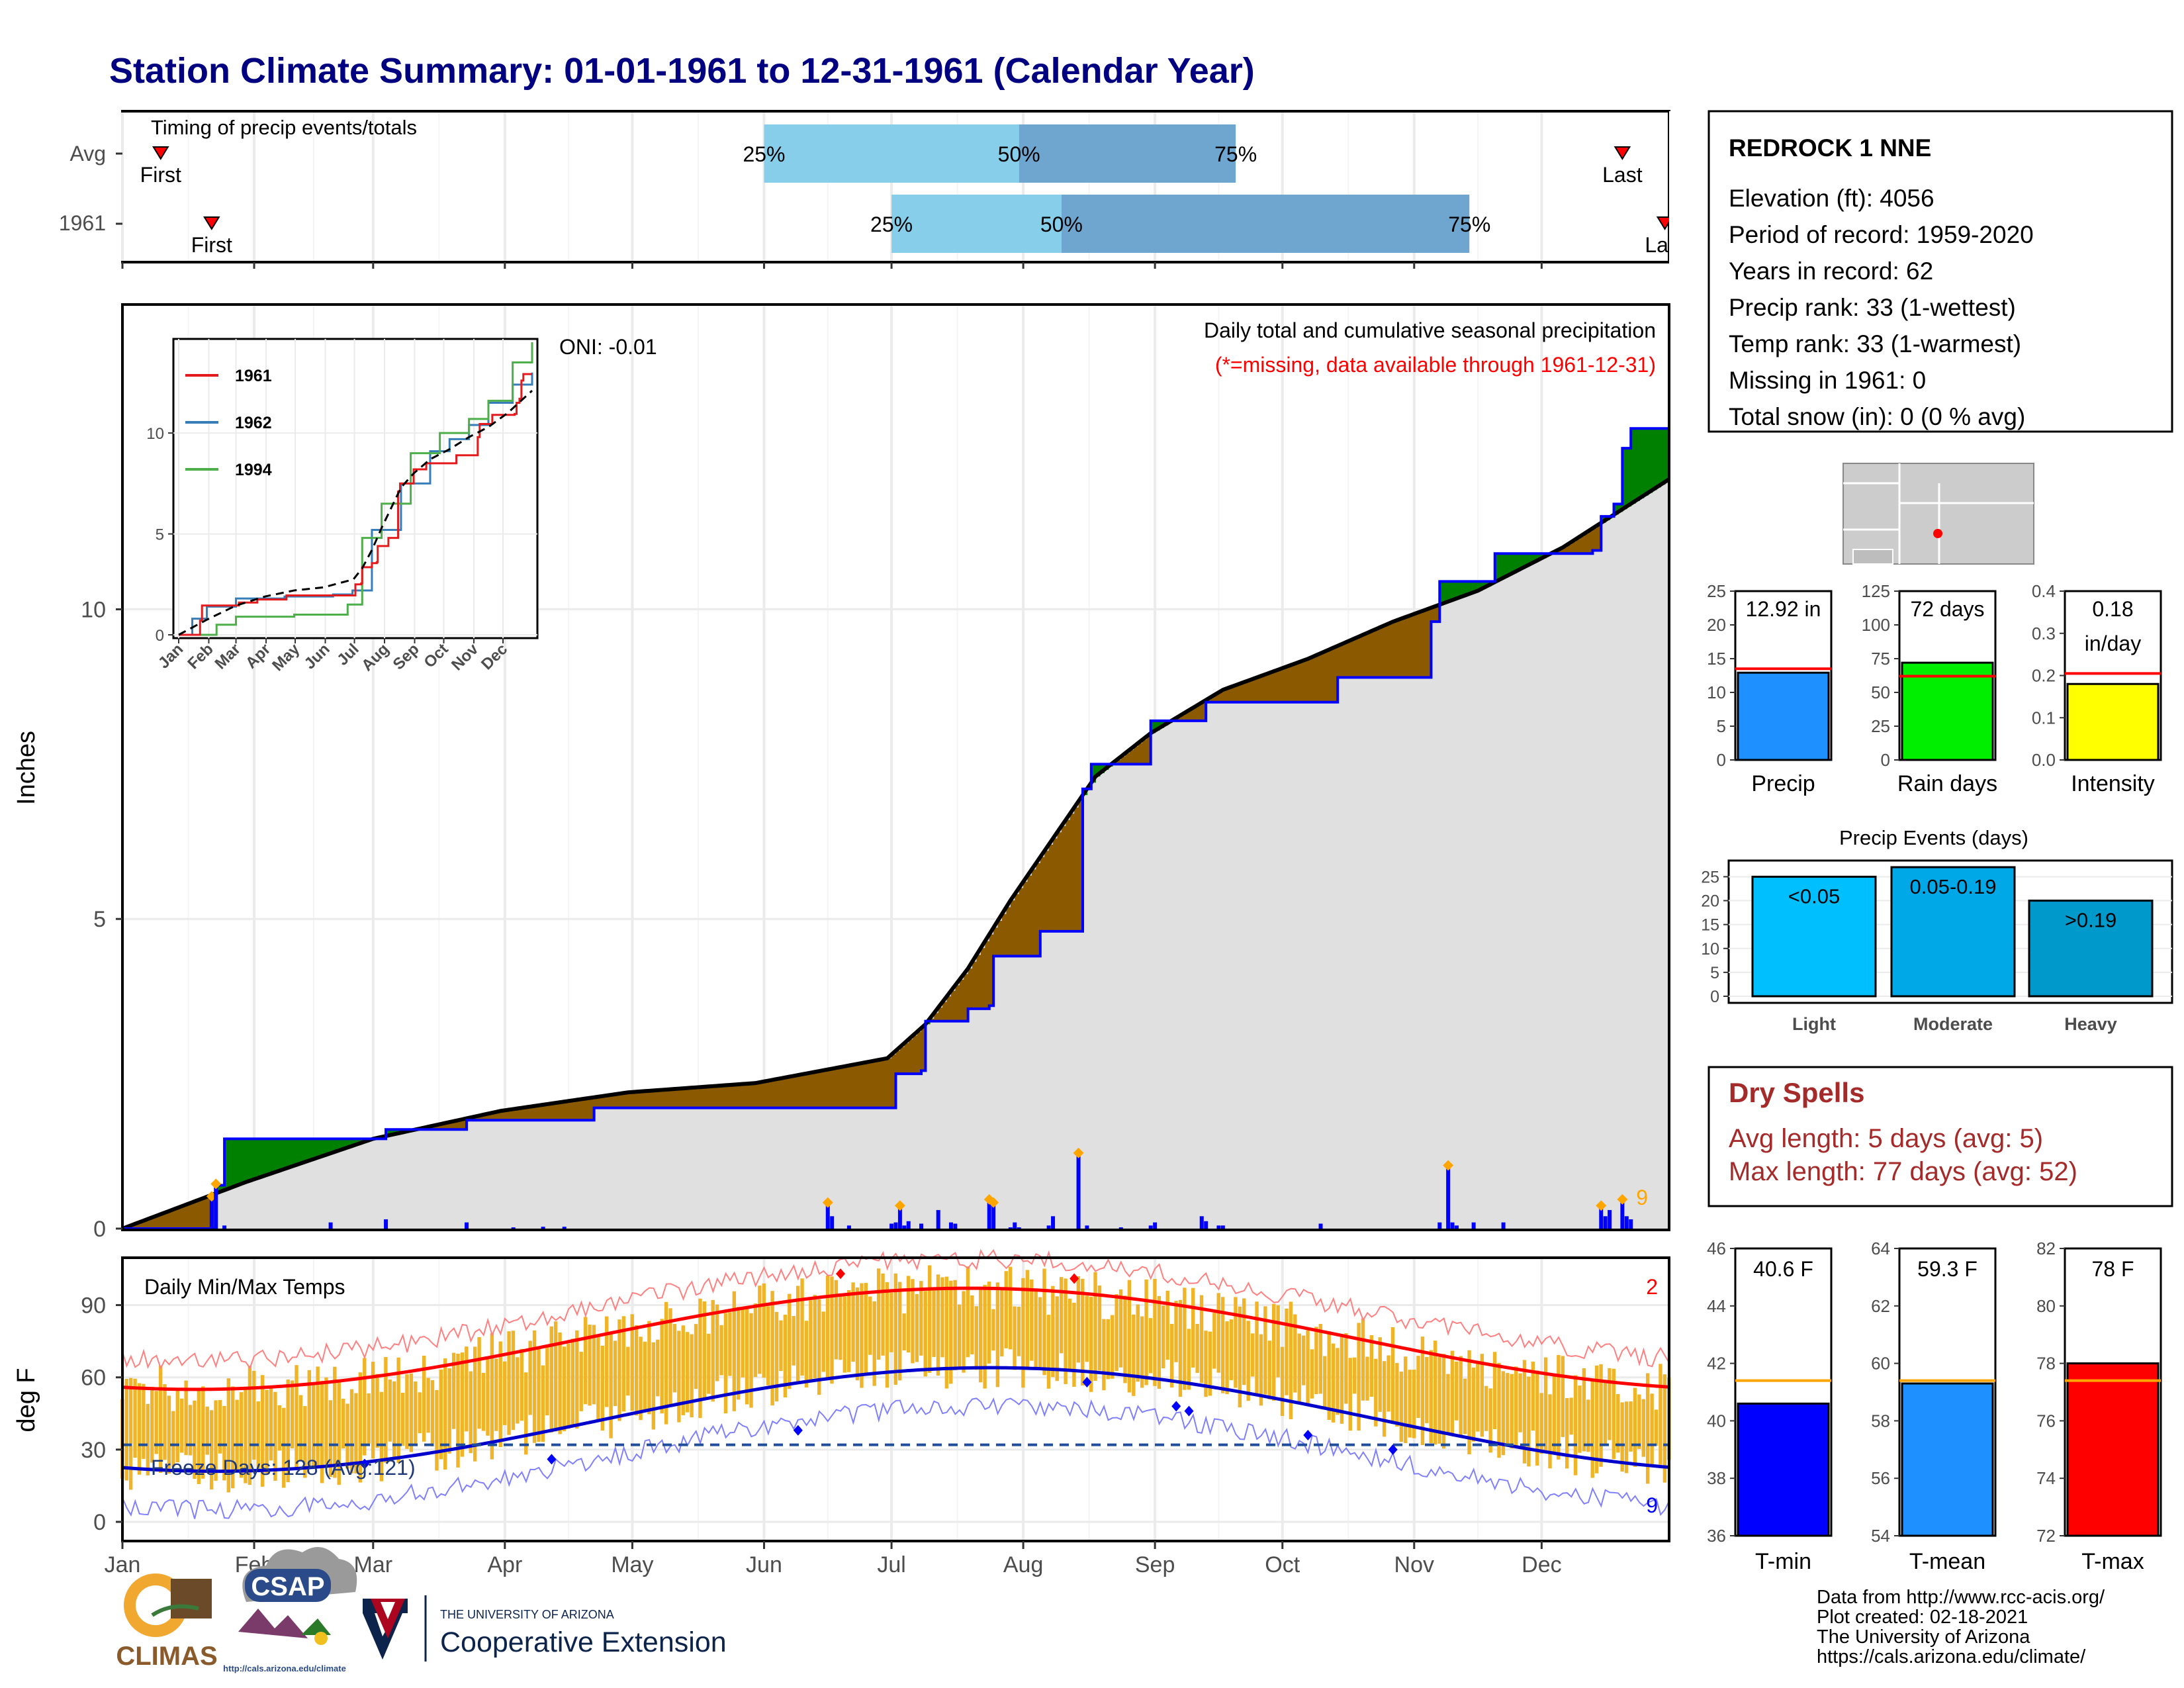 The width and height of the screenshot is (2184, 1688). Describe the element at coordinates (1947, 1561) in the screenshot. I see `summary-label: T-mean` at that location.